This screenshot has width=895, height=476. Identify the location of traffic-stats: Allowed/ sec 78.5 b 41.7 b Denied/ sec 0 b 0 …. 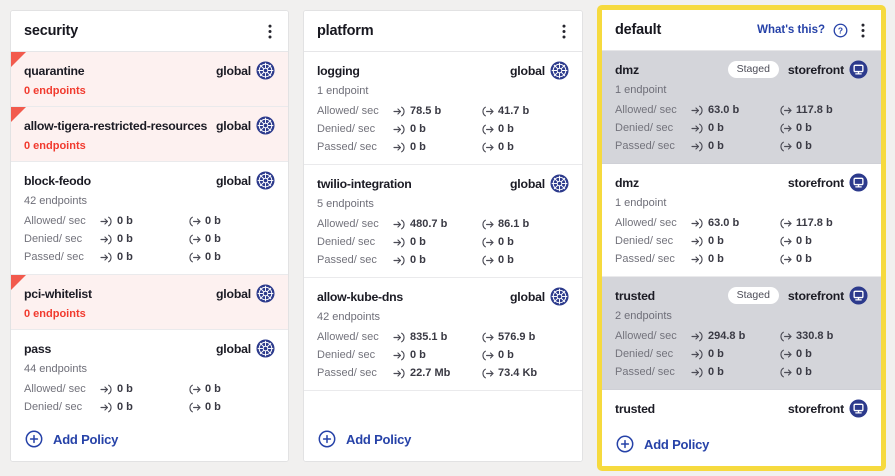
(443, 129).